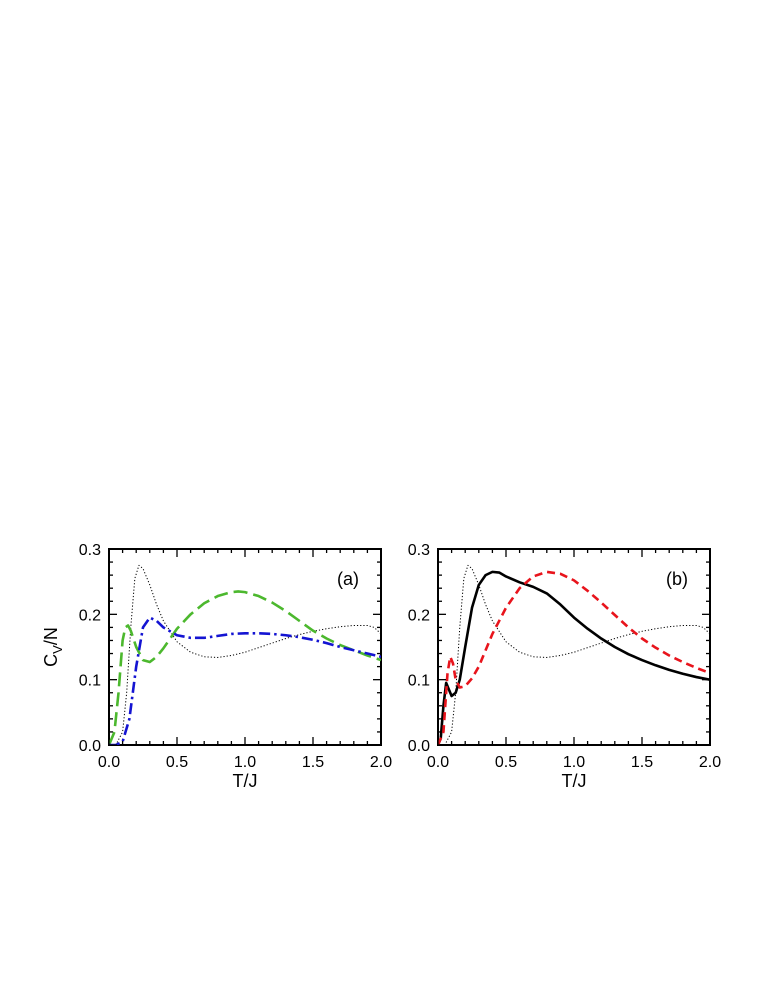 This screenshot has width=763, height=987. I want to click on chart-panel-a: 0.0 0.5 1.0 1.5 2.0 0.0 0.1 0.2 0.3 (a) T/J CV/N, so click(216, 666).